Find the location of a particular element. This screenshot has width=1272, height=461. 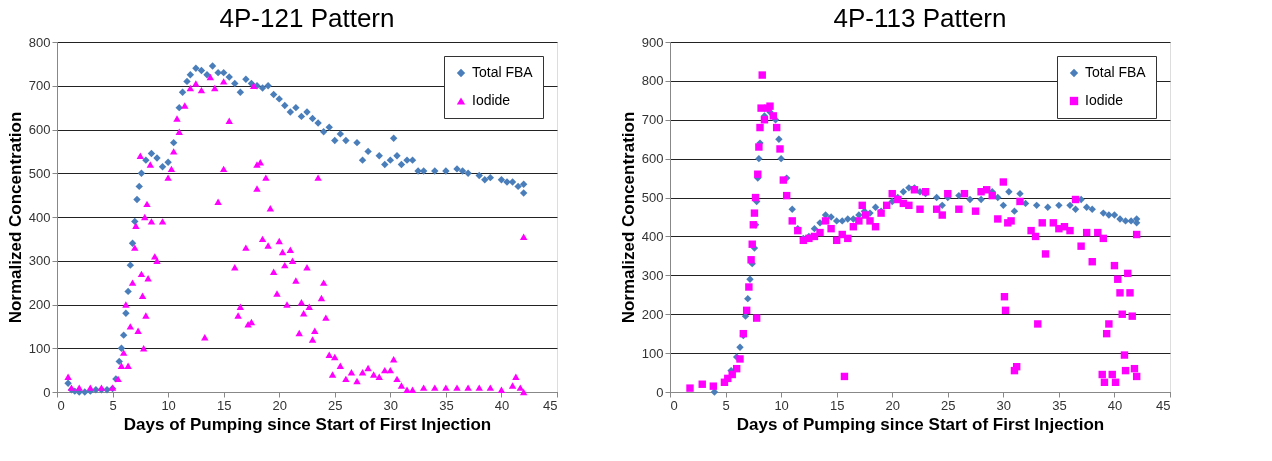

chart-title: 4P-121 Pattern is located at coordinates (307, 18).